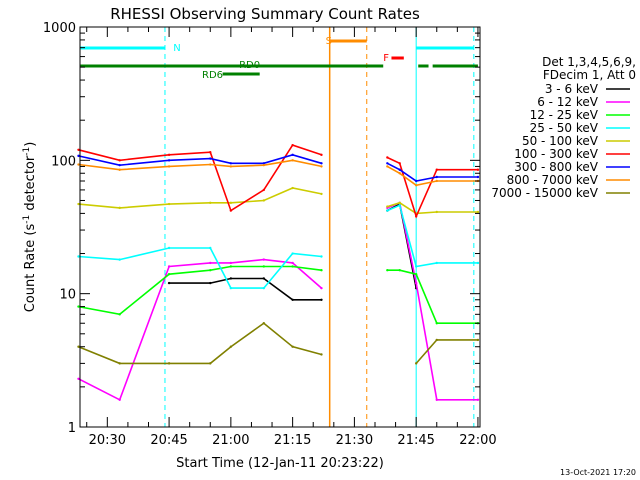 This screenshot has height=480, width=640. Describe the element at coordinates (589, 75) in the screenshot. I see `legend-title-line2: FDecim 1, Att 0` at that location.